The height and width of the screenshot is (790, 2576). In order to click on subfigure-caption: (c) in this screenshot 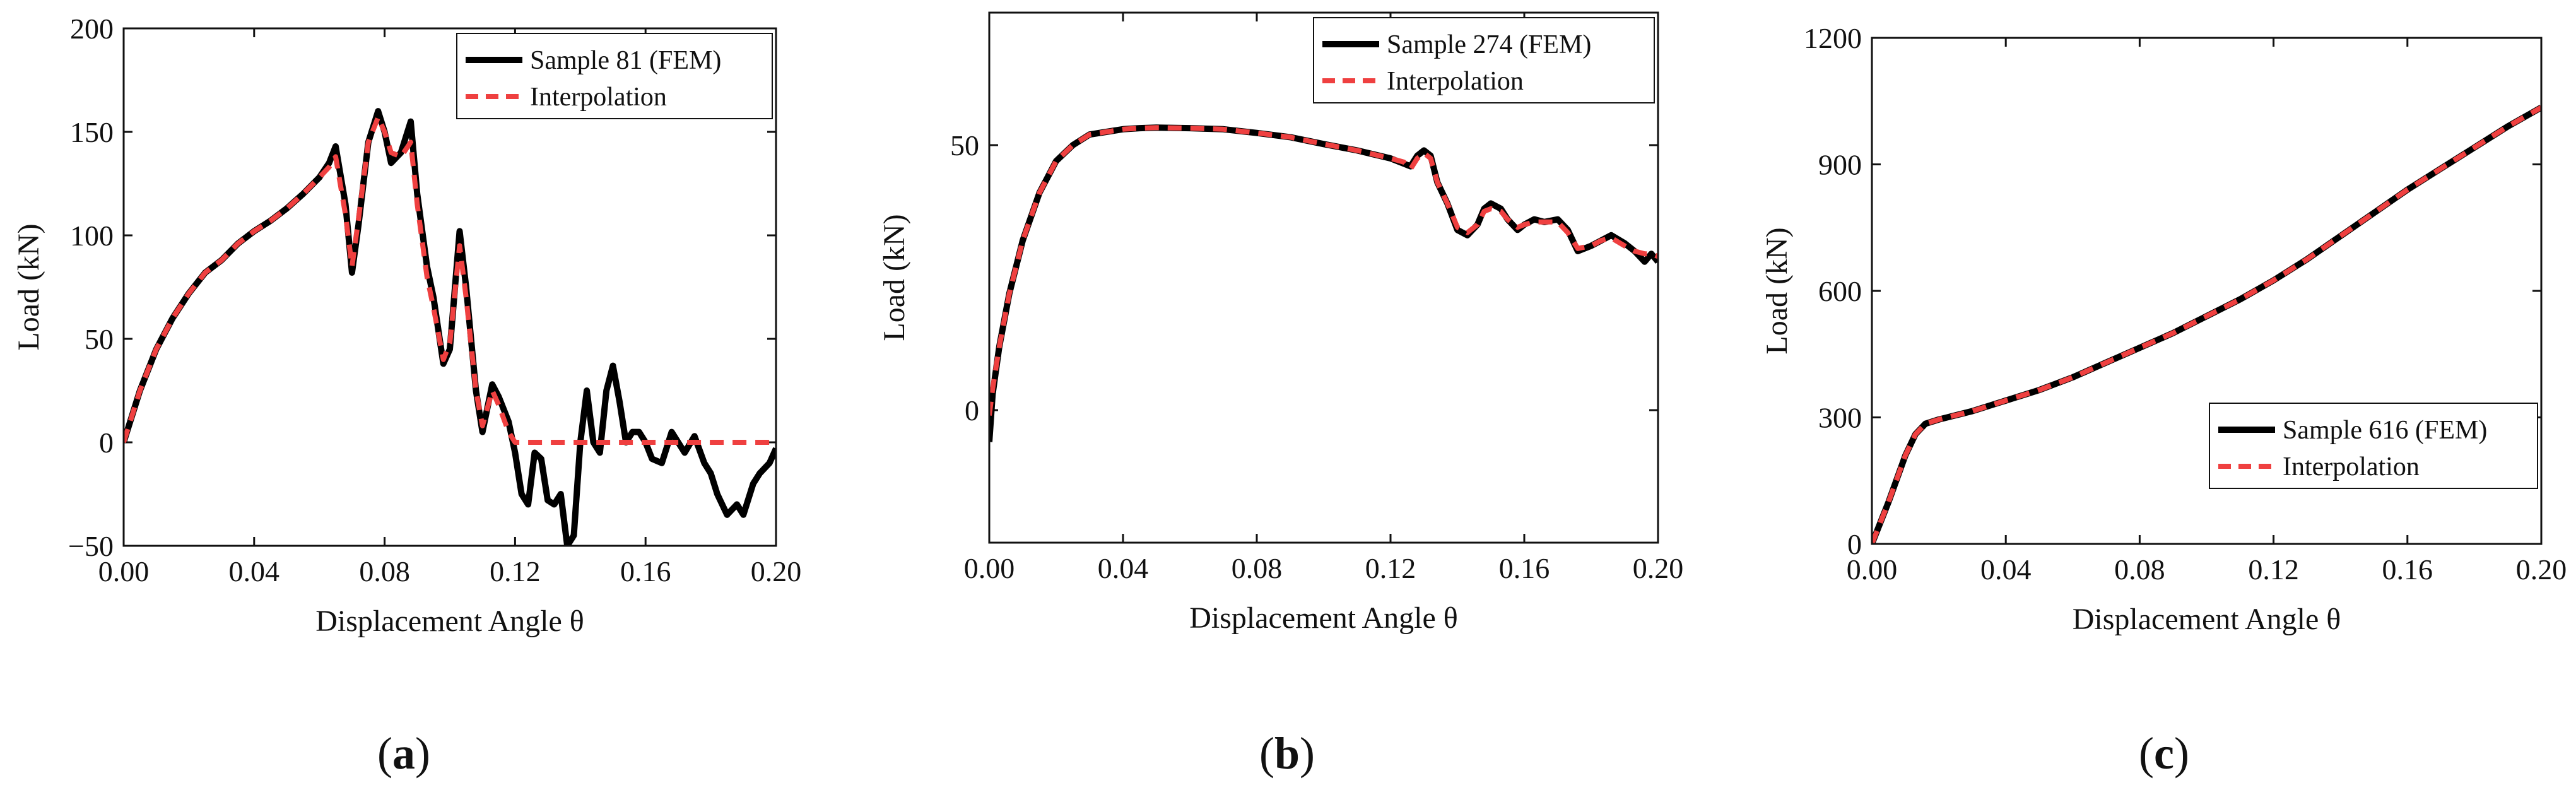, I will do `click(2164, 753)`.